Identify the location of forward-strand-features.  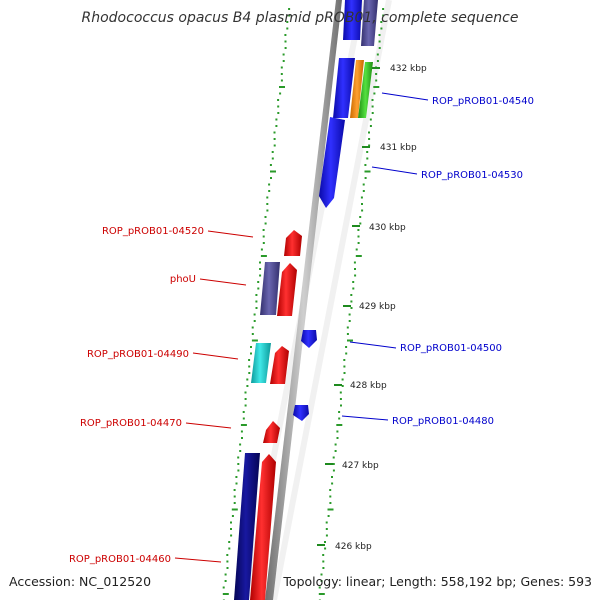
(335, 210).